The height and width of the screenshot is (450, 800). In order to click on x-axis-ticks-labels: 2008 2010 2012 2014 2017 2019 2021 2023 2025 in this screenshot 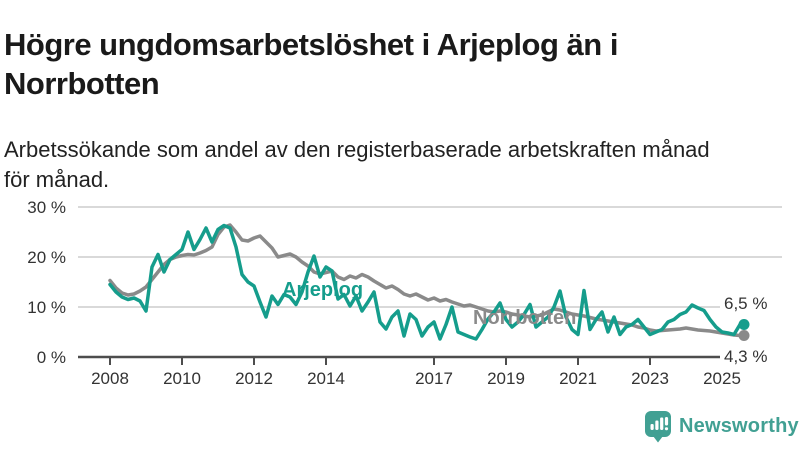, I will do `click(416, 372)`.